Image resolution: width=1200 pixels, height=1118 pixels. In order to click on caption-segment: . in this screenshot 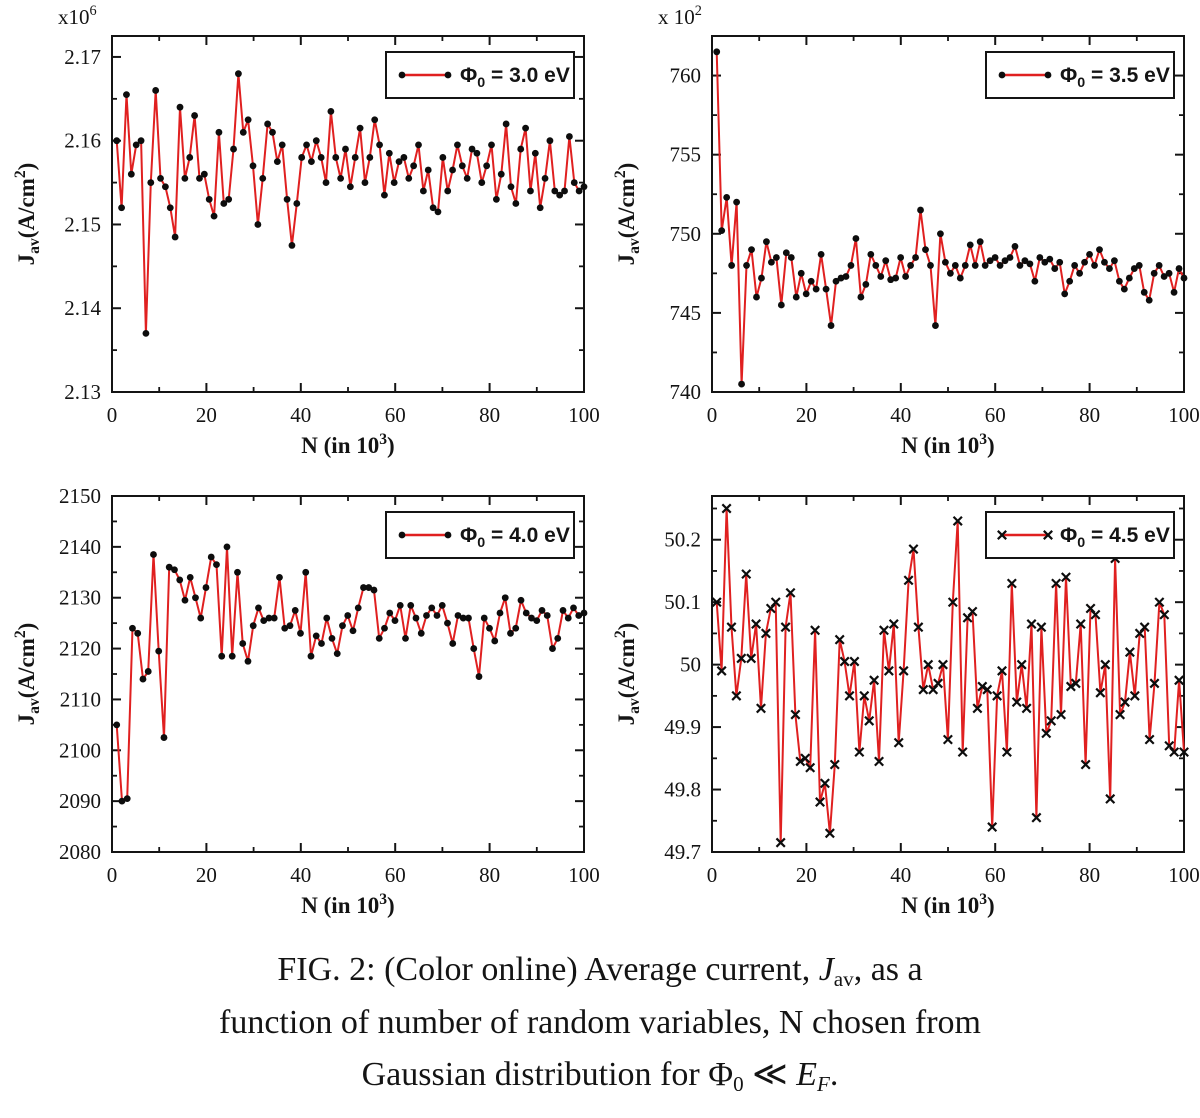, I will do `click(834, 1075)`.